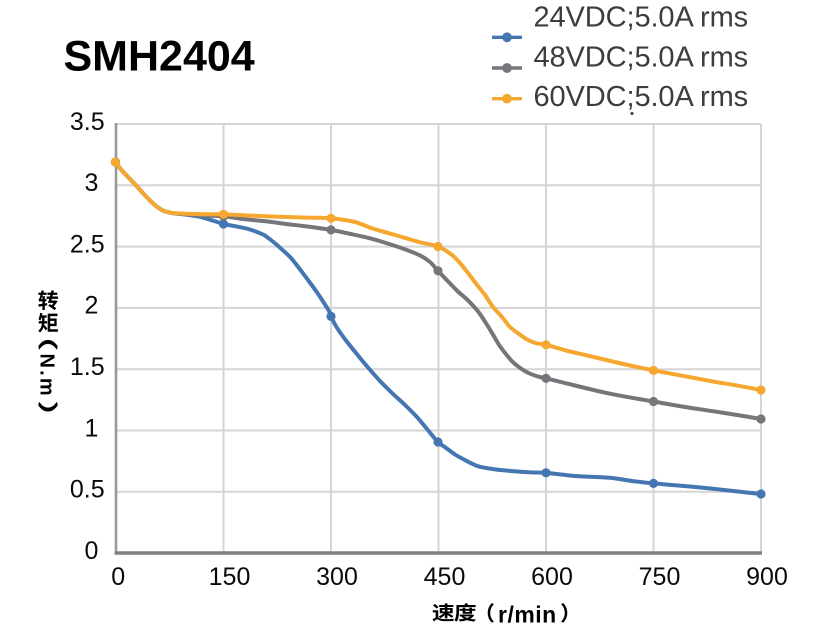 This screenshot has width=831, height=640. What do you see at coordinates (159, 57) in the screenshot?
I see `svg-text: SMH2404` at bounding box center [159, 57].